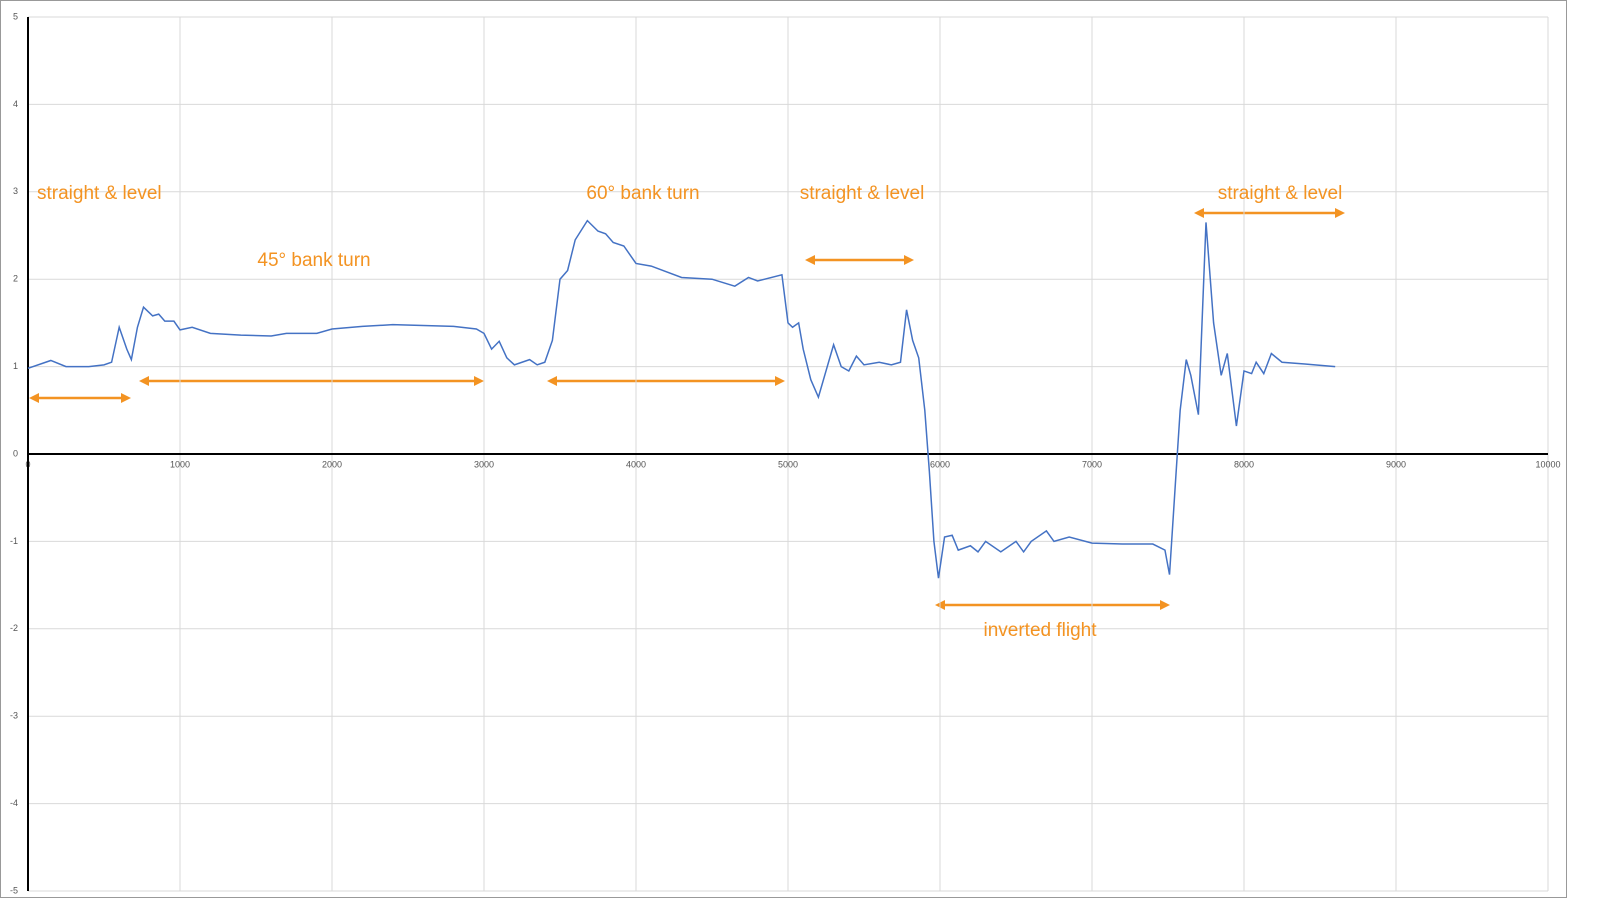  I want to click on y-tick-label: 4, so click(15, 104).